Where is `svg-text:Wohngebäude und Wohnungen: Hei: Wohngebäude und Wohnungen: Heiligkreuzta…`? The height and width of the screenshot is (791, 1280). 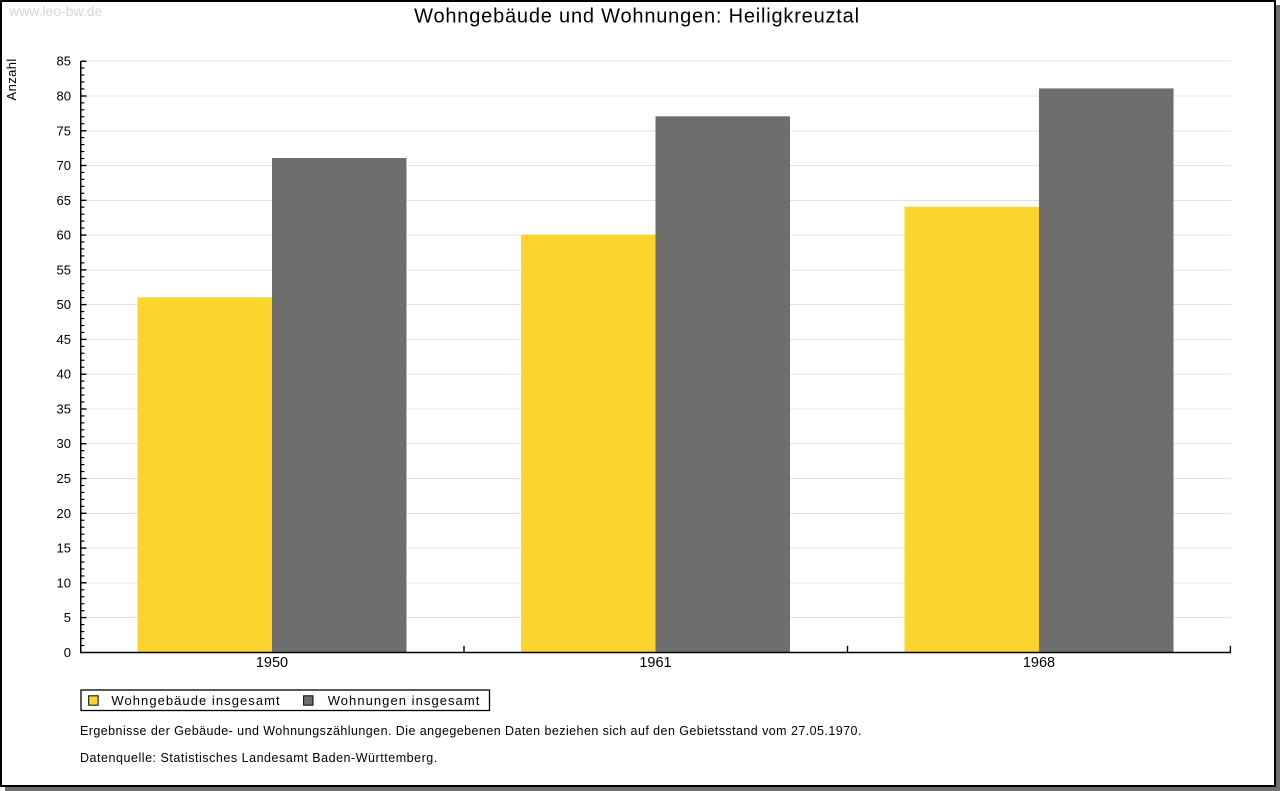 svg-text:Wohngebäude und Wohnungen: Hei: Wohngebäude und Wohnungen: Heiligkreuzta… is located at coordinates (637, 16).